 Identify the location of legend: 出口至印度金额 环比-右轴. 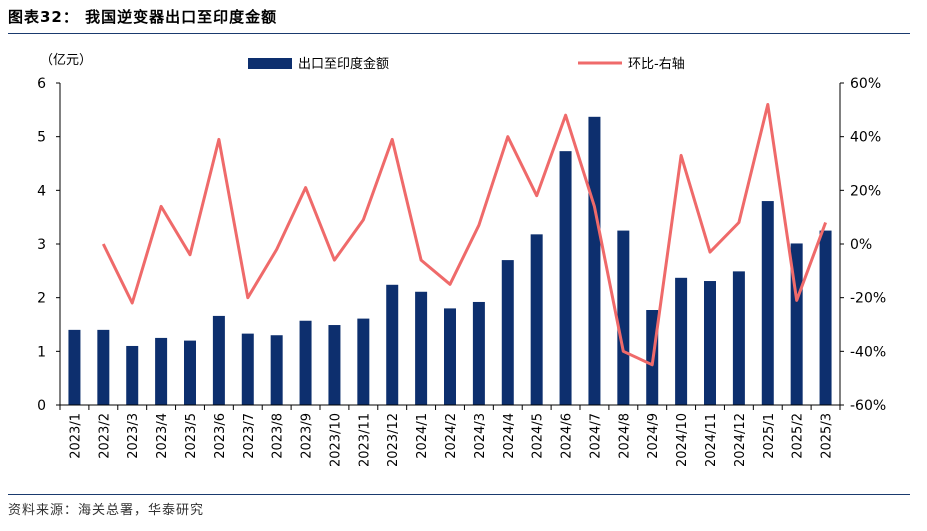
(466, 64).